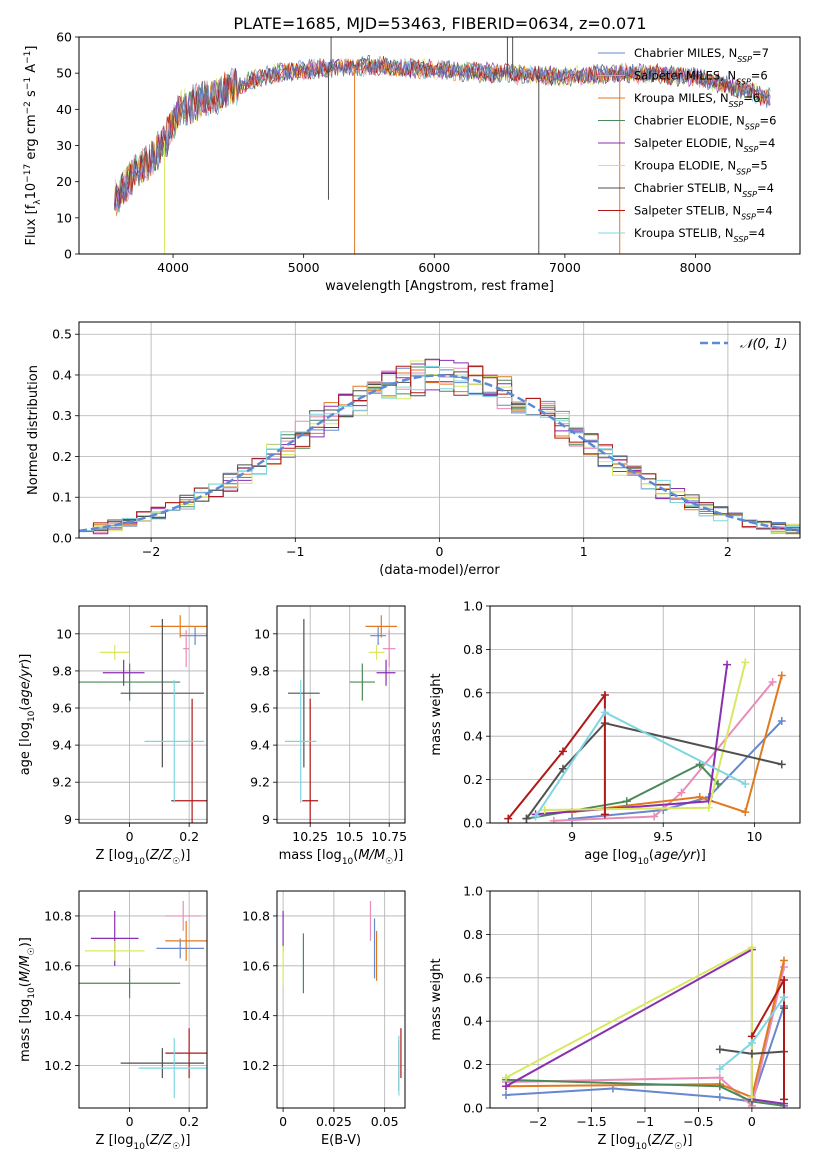  Describe the element at coordinates (389, 836) in the screenshot. I see `xtick-label-mass-age-2: 10.75` at that location.